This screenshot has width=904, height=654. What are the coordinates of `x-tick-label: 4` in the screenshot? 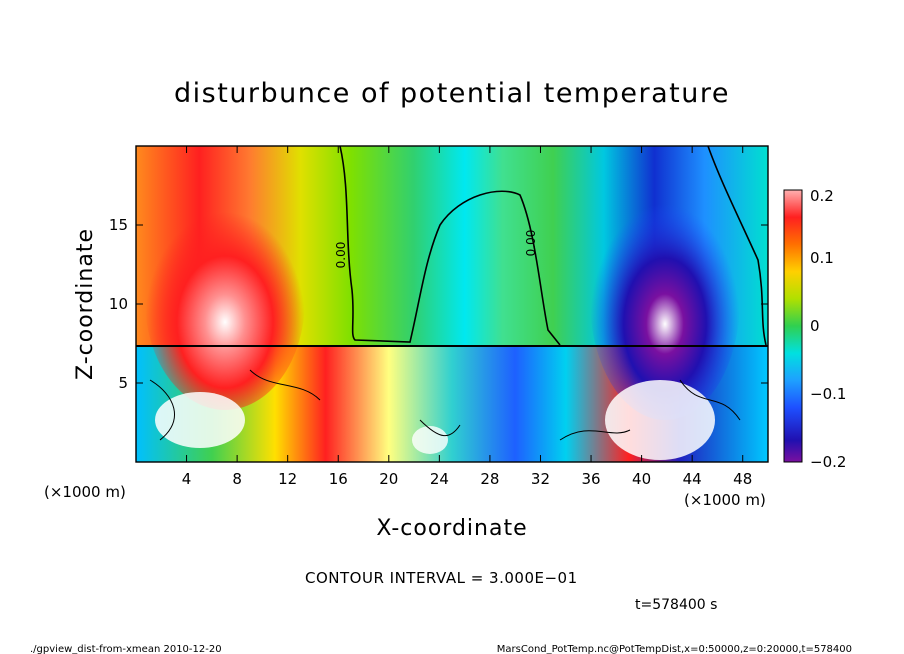 It's located at (187, 479).